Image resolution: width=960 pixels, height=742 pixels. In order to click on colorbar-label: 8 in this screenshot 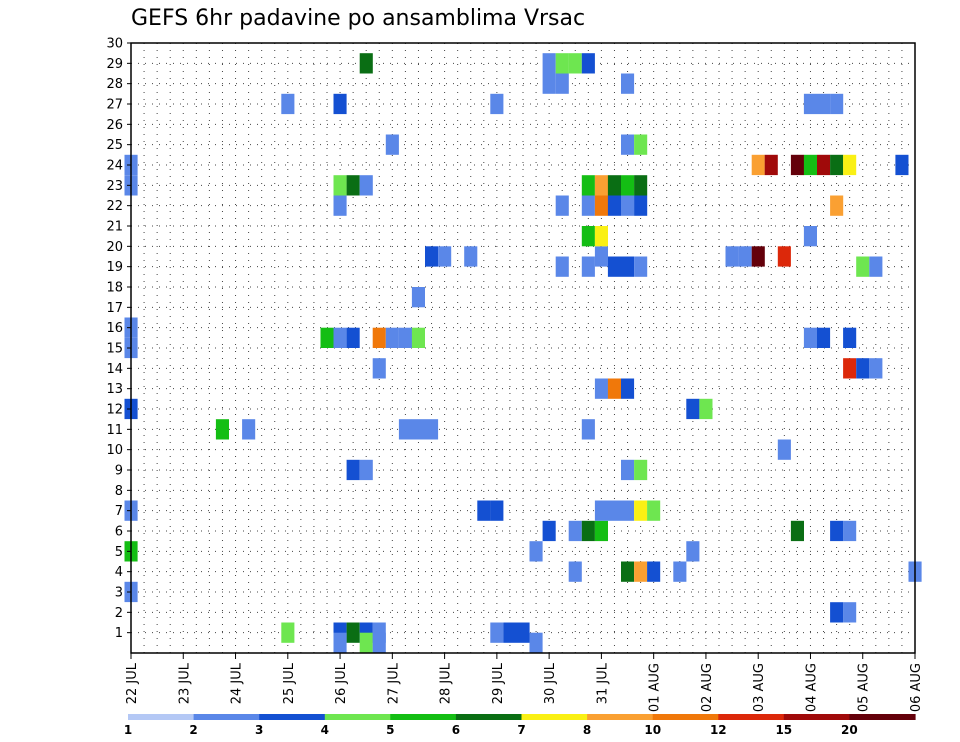, I will do `click(587, 730)`.